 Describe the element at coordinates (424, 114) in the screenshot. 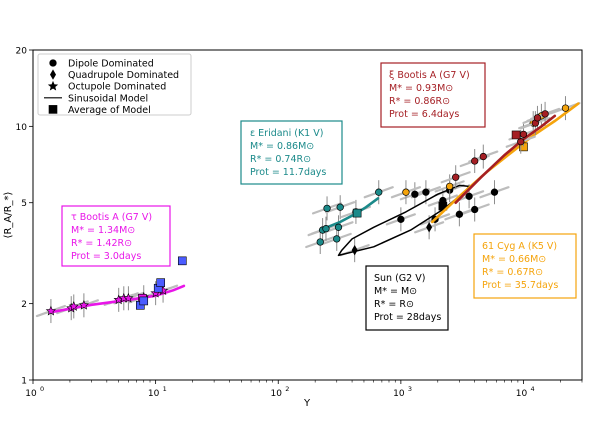

I see `xi-bootis-label-period: Prot = 6.4days` at that location.